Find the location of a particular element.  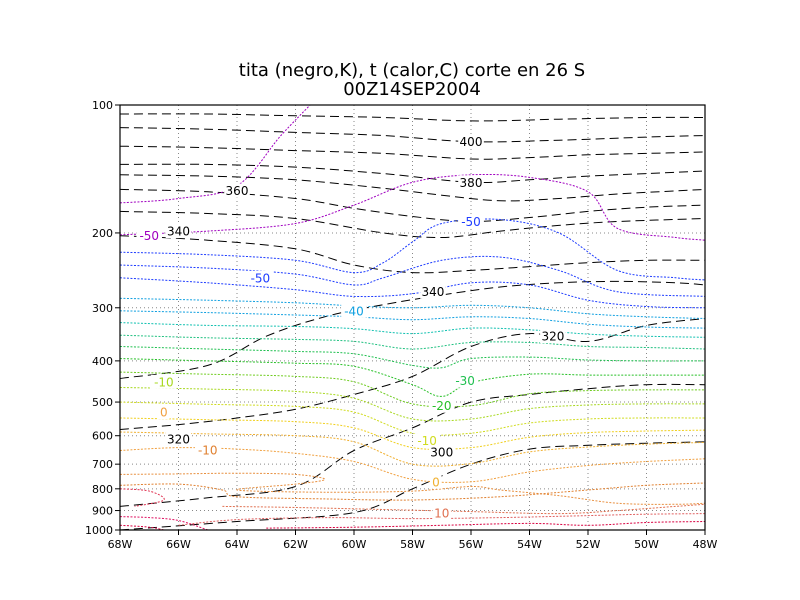

temperature-contour-label: -30 is located at coordinates (465, 381).